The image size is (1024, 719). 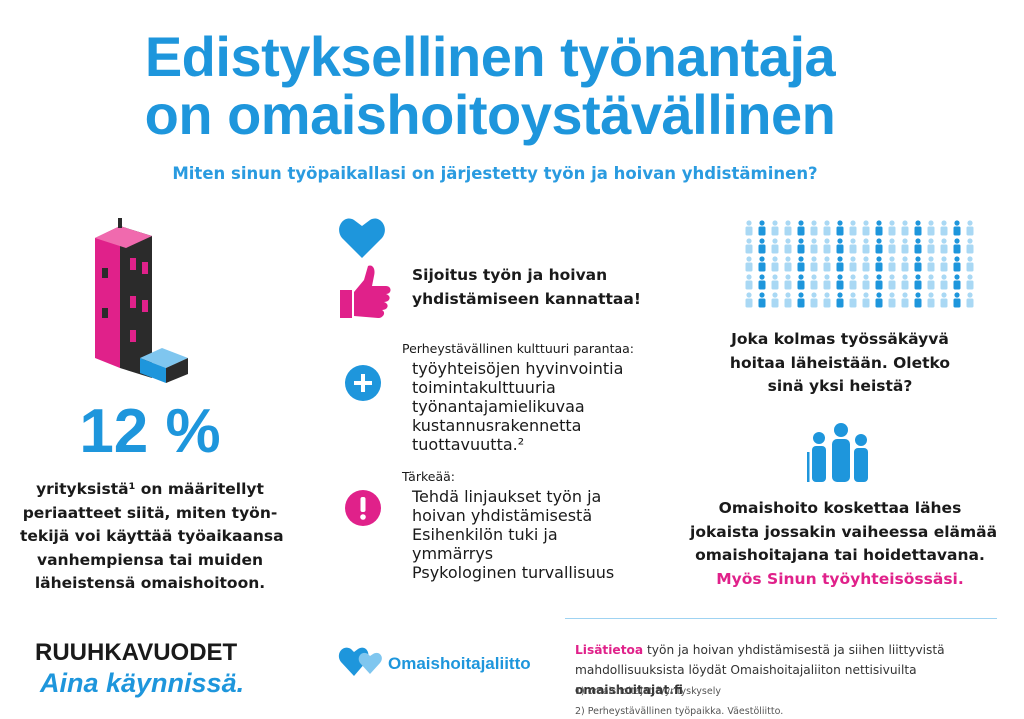 What do you see at coordinates (362, 238) in the screenshot?
I see `heart` at bounding box center [362, 238].